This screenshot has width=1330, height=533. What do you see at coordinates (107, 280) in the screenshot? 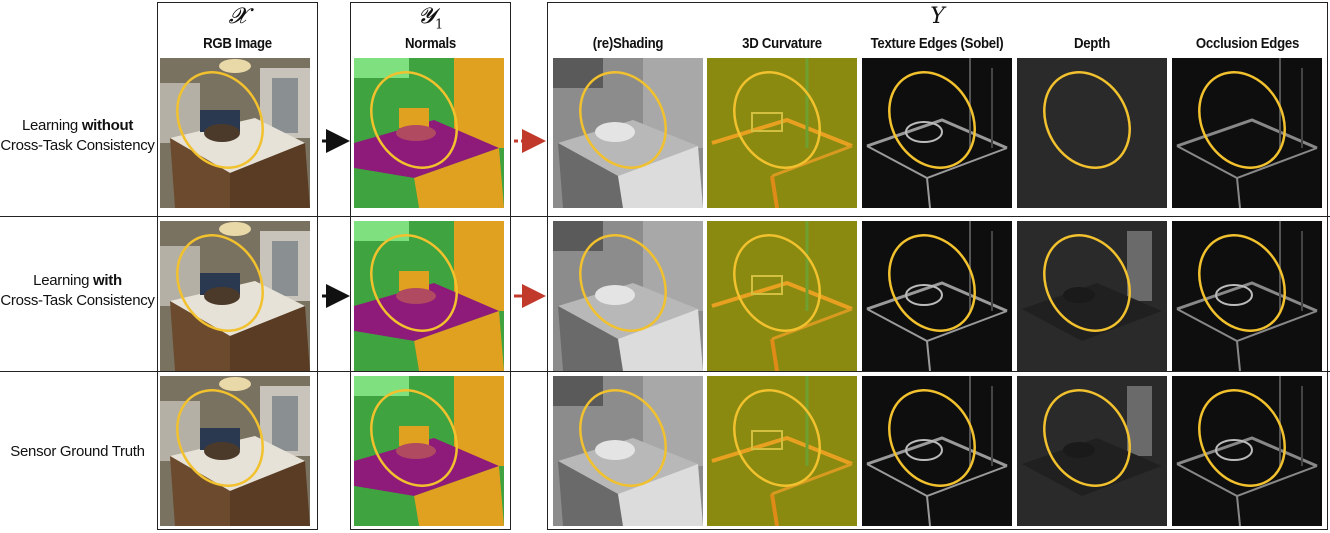
I see `row-label-bold: with` at bounding box center [107, 280].